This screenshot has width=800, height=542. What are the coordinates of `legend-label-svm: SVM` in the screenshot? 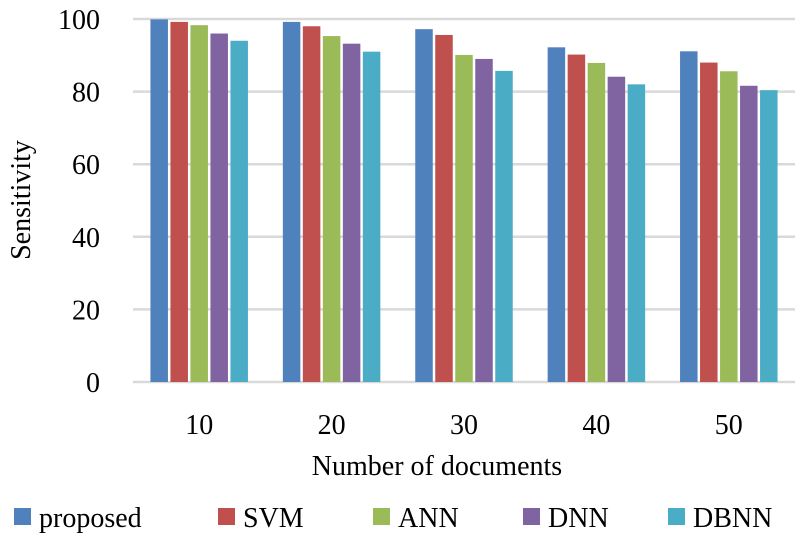 It's located at (273, 518).